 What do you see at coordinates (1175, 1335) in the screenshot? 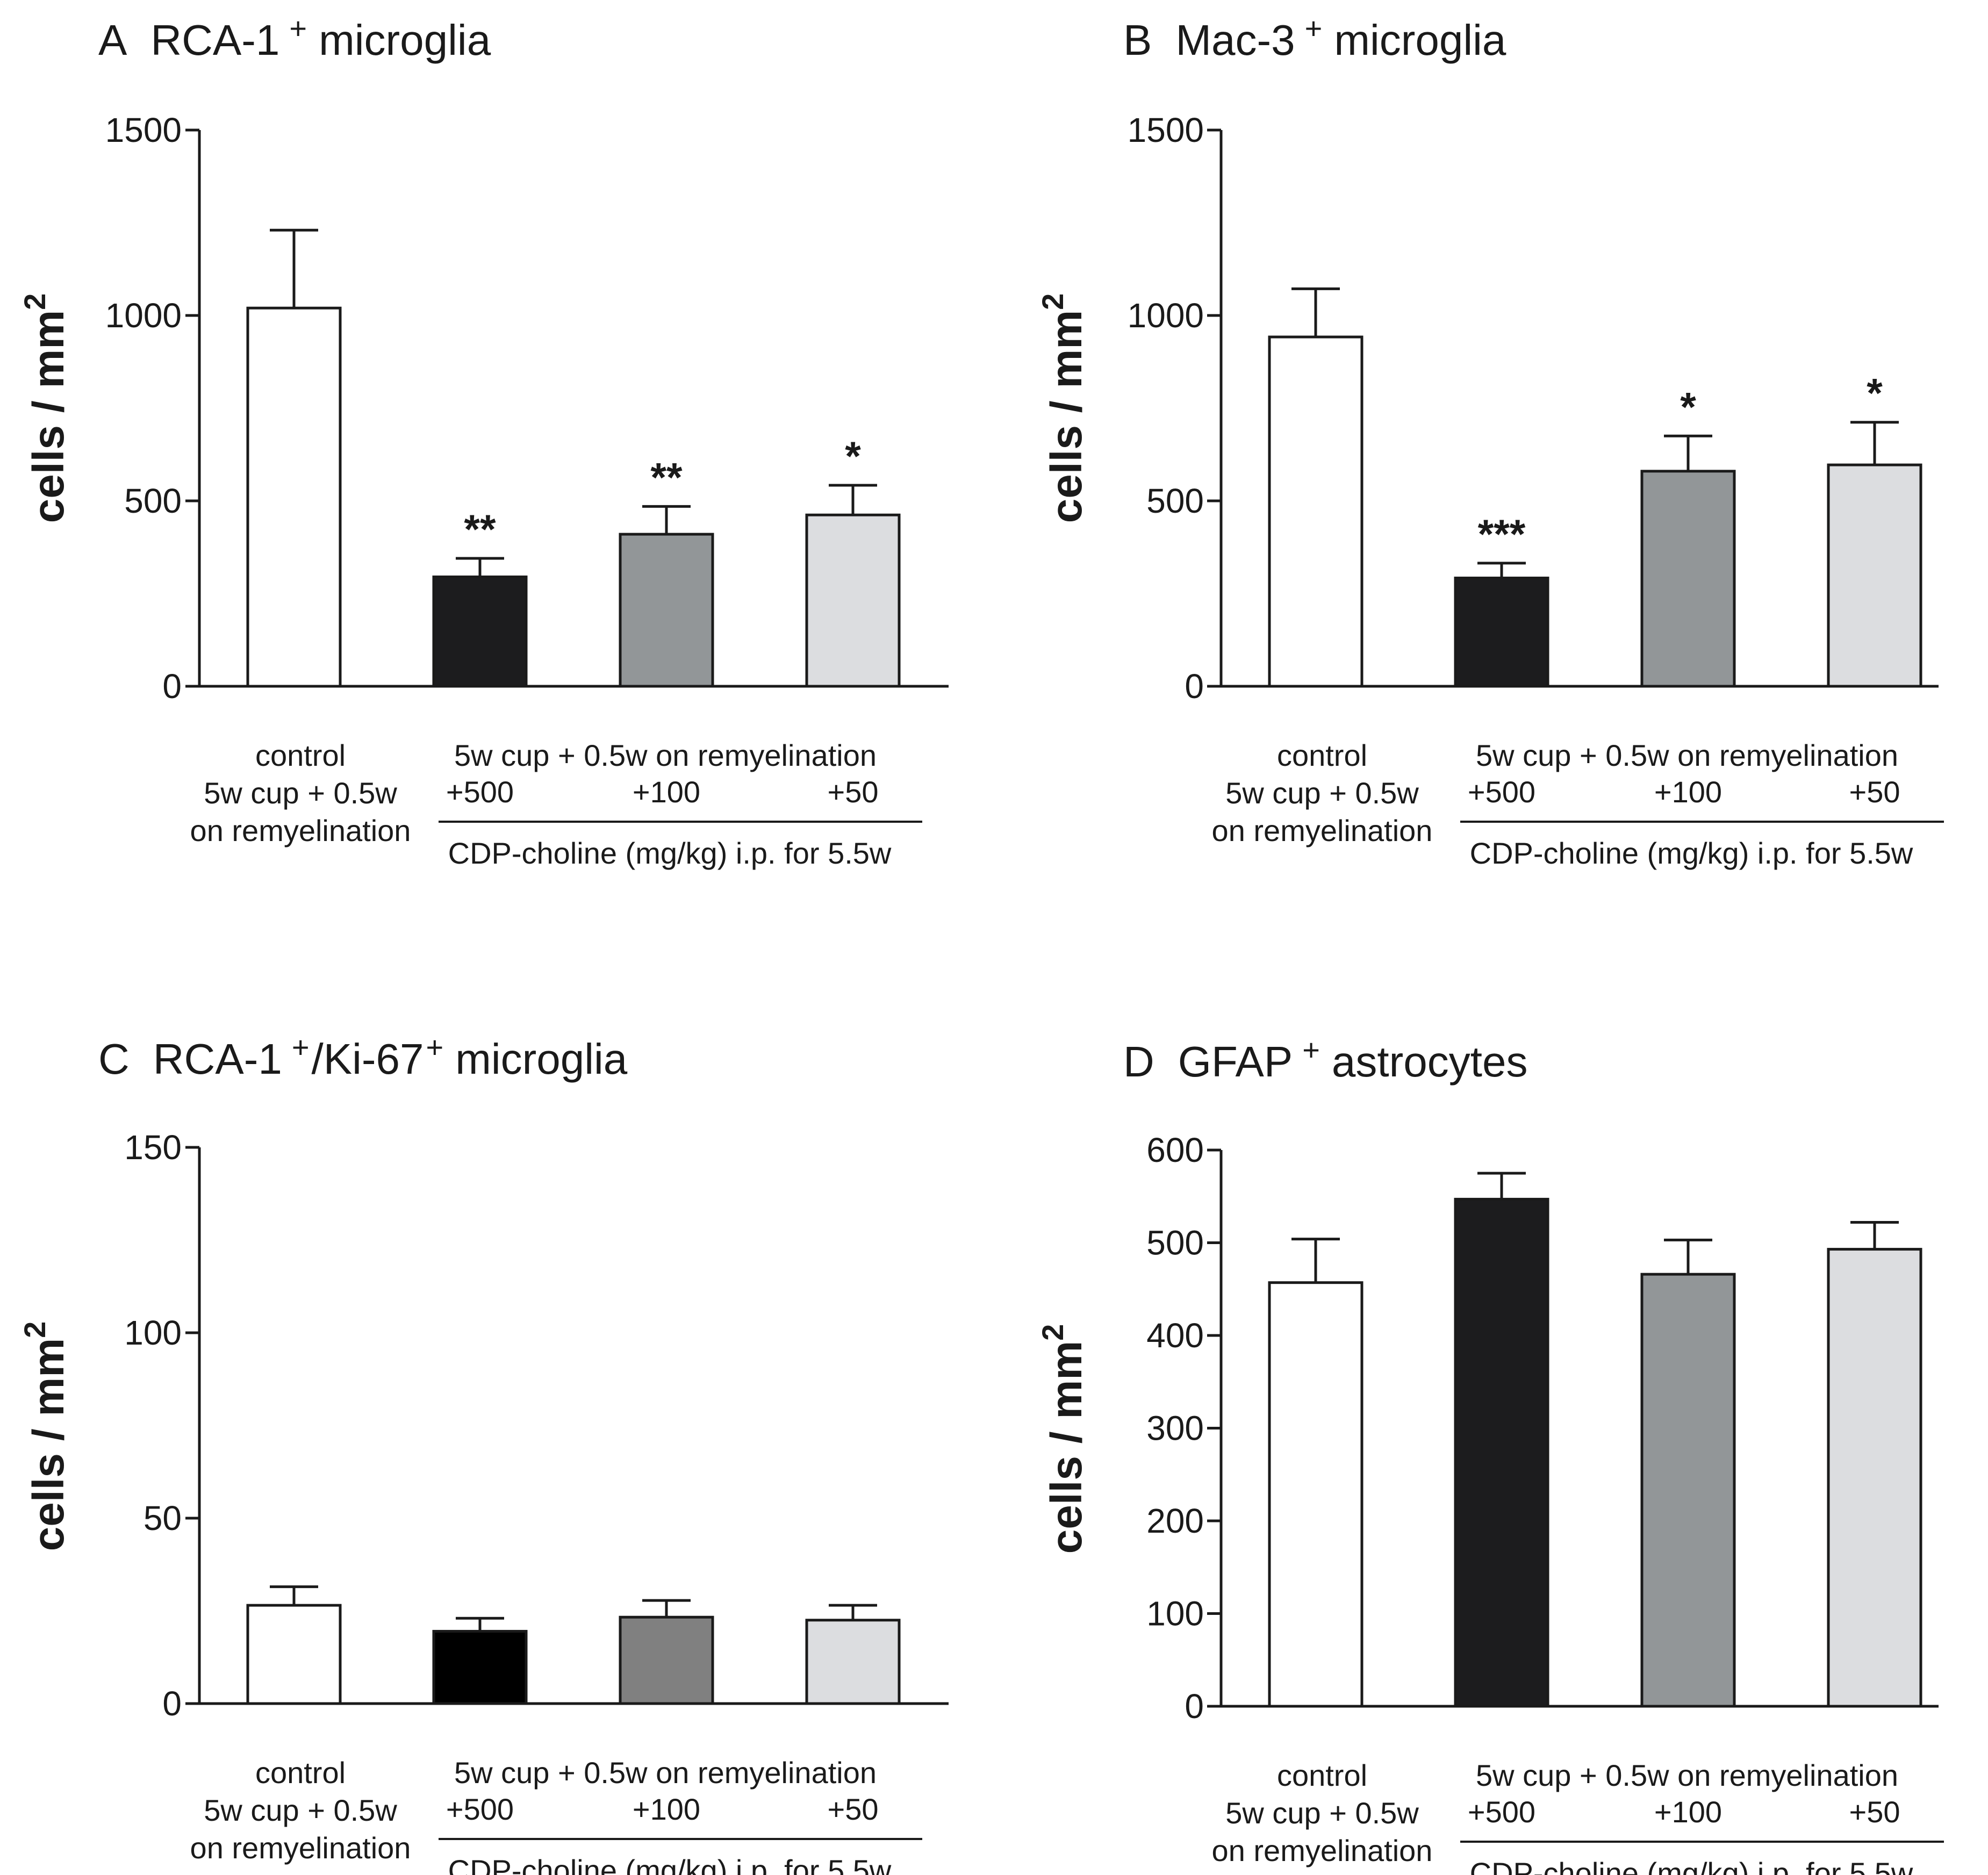
I see `y-tick-label: 400` at bounding box center [1175, 1335].